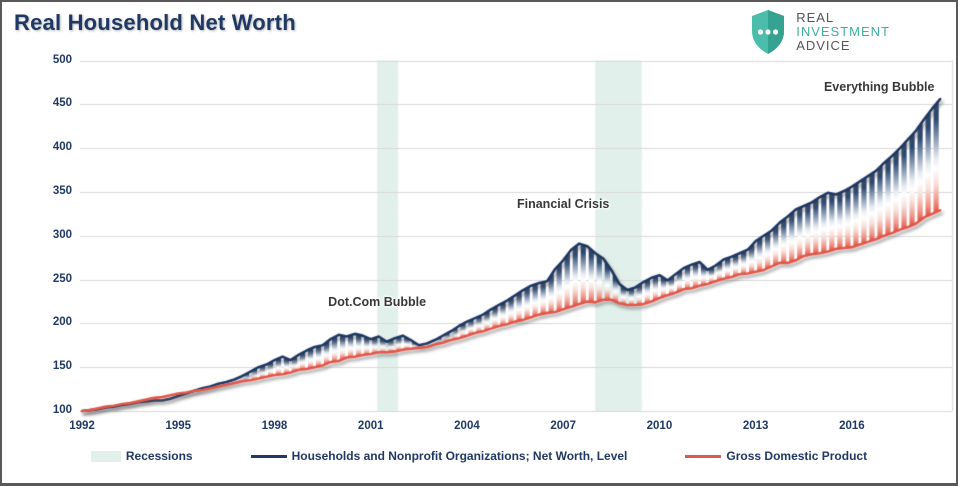 Image resolution: width=958 pixels, height=486 pixels. I want to click on y-tick-label: 150, so click(62, 366).